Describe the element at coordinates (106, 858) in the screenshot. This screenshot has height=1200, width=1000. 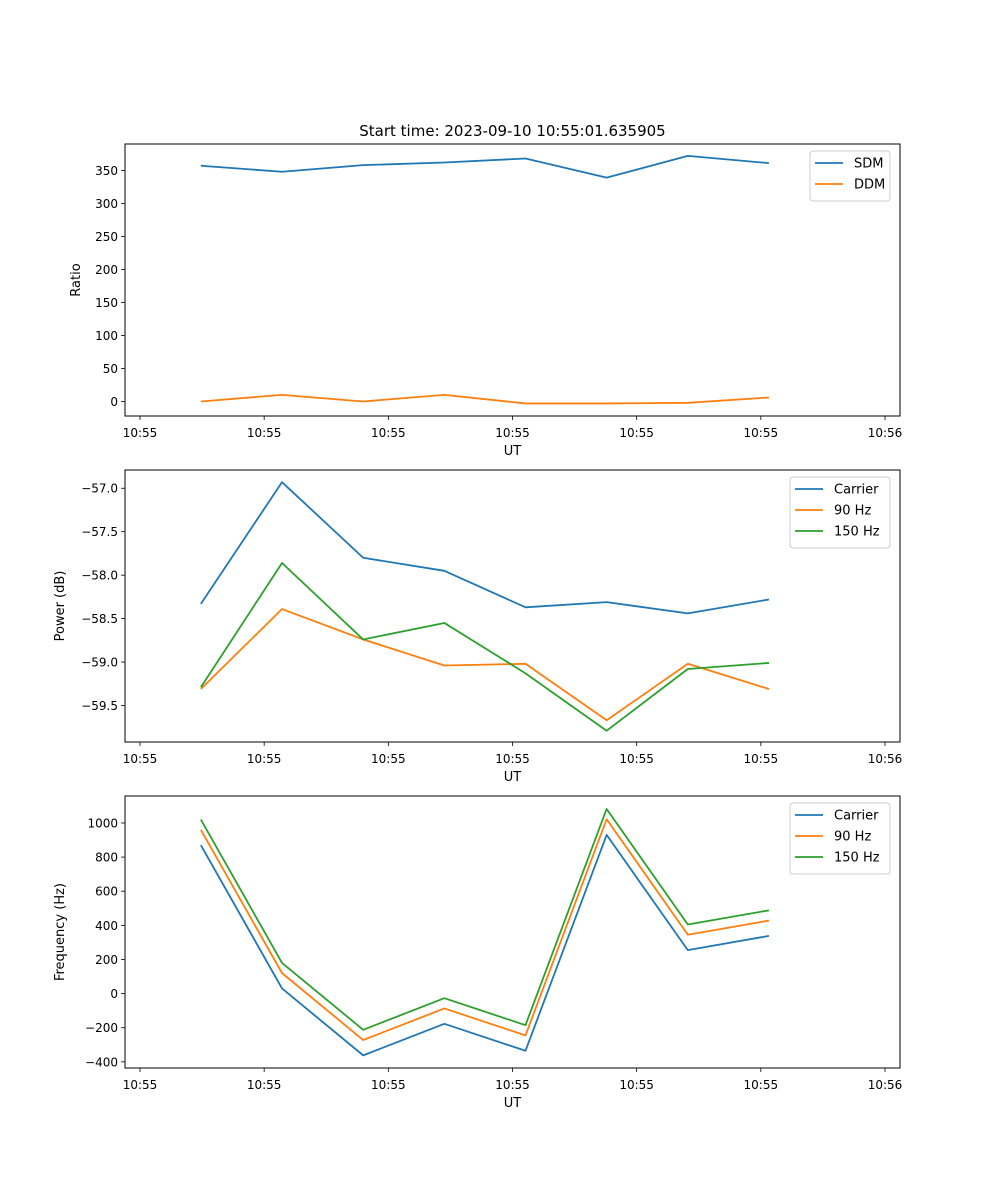
I see `frequency-y-tick-label: 800` at that location.